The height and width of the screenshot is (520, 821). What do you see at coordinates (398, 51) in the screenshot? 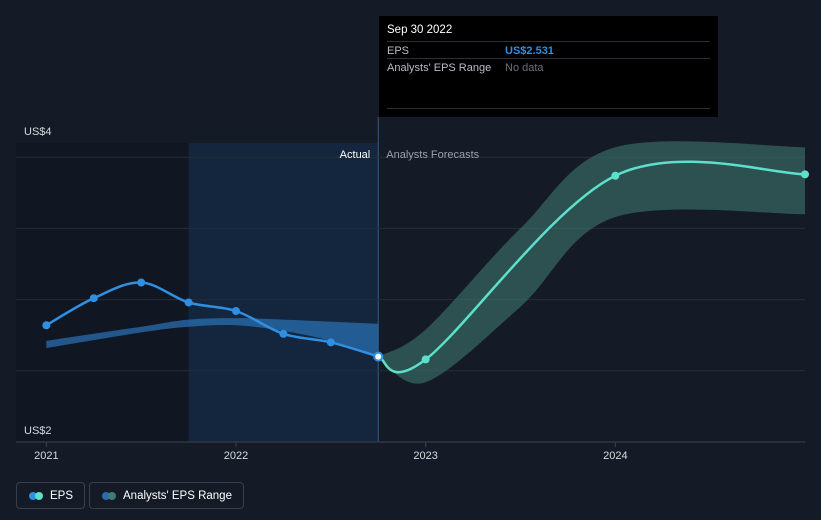
I see `tooltip-eps-label: EPS` at bounding box center [398, 51].